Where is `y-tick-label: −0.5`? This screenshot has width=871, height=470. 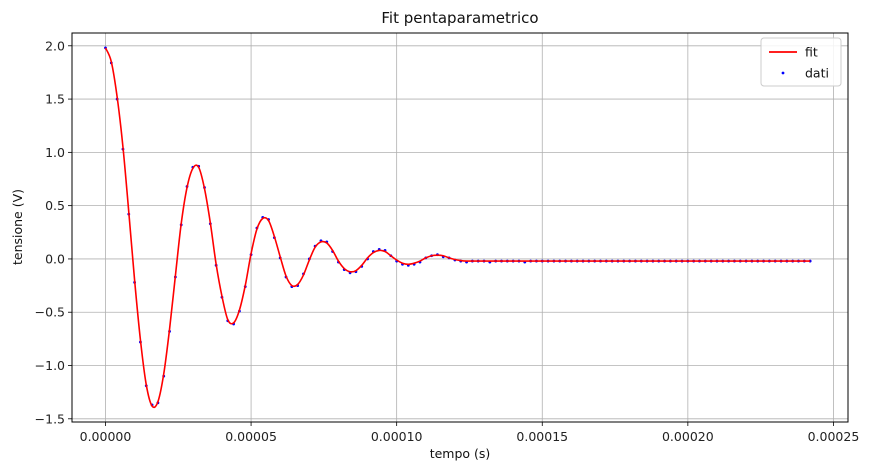 y-tick-label: −0.5 is located at coordinates (50, 312).